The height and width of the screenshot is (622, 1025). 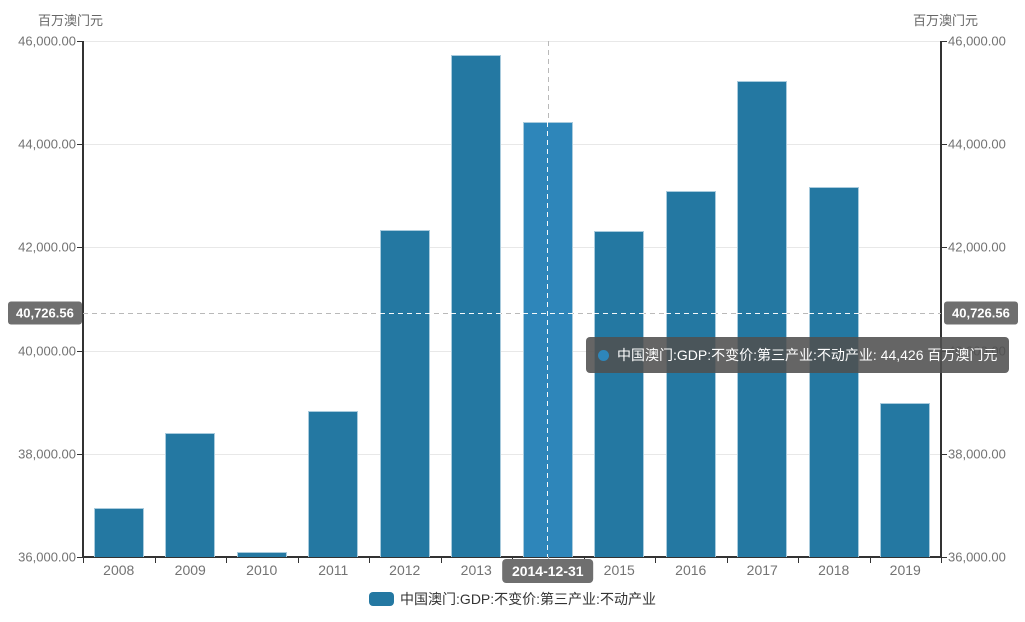 What do you see at coordinates (47, 557) in the screenshot?
I see `y-axis-tick-label-left: 36,000.00` at bounding box center [47, 557].